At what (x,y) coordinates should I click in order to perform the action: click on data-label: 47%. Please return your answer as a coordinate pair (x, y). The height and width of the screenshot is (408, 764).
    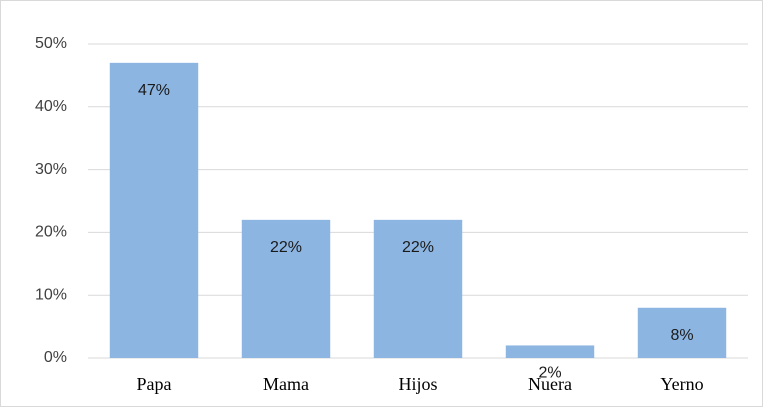
    Looking at the image, I should click on (154, 90).